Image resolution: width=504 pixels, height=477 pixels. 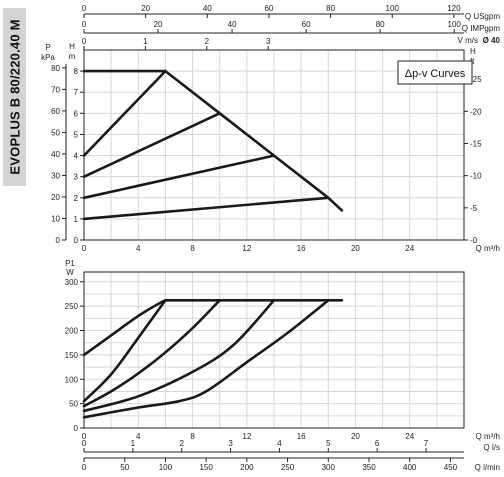 I want to click on usgpm-tick-label: 60, so click(x=268, y=8).